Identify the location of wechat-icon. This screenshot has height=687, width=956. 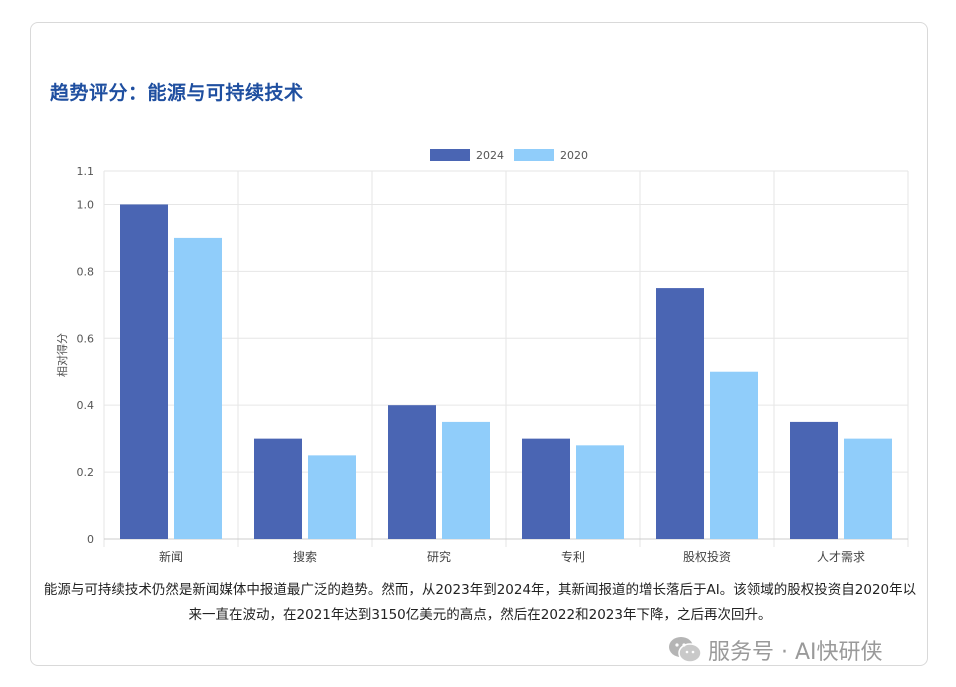
(685, 650).